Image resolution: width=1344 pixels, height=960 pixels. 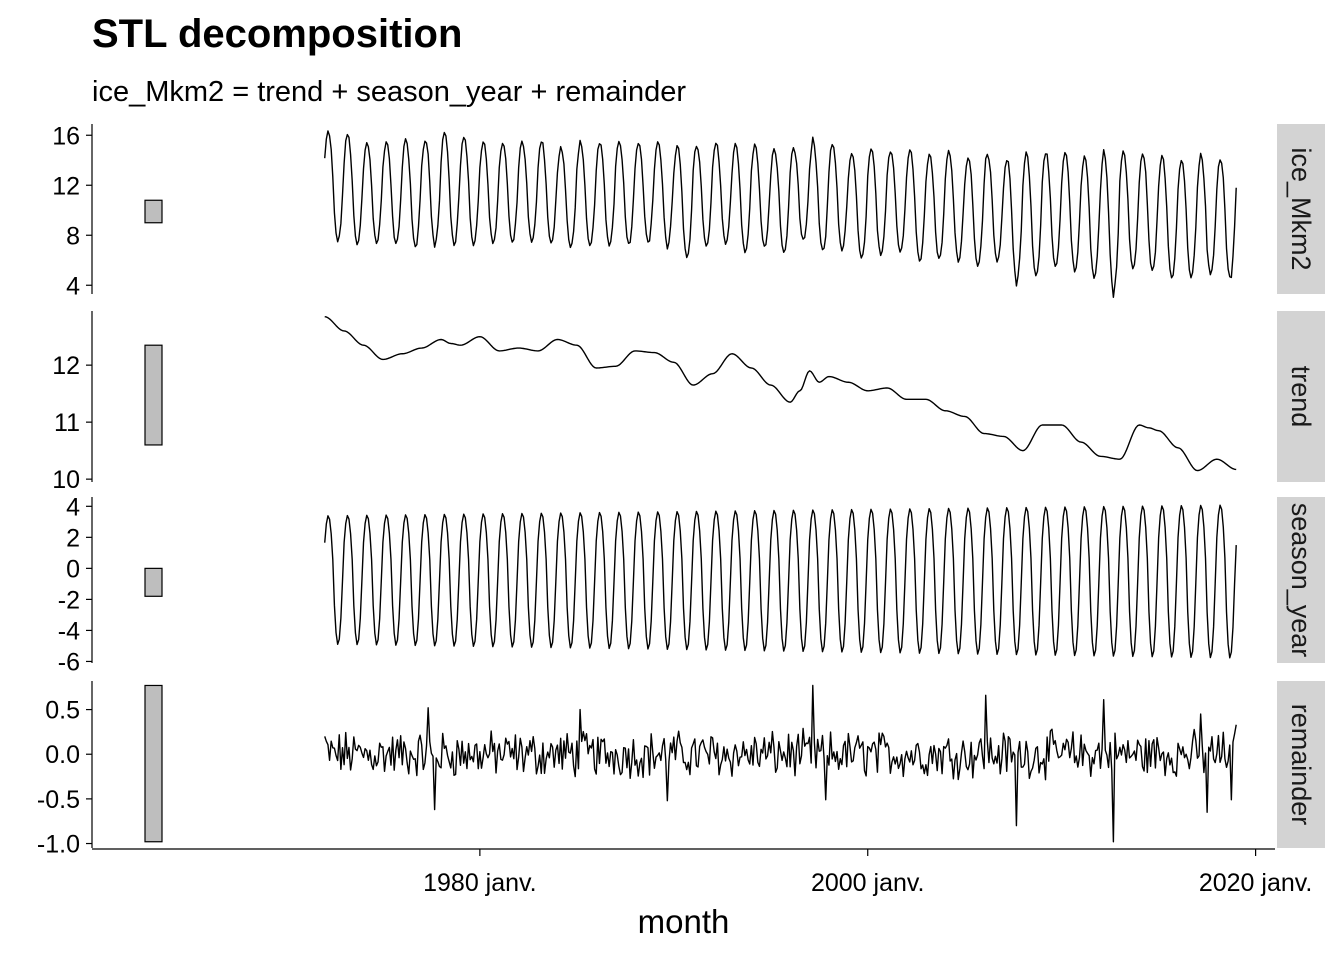 I want to click on series-line-trend, so click(x=780, y=394).